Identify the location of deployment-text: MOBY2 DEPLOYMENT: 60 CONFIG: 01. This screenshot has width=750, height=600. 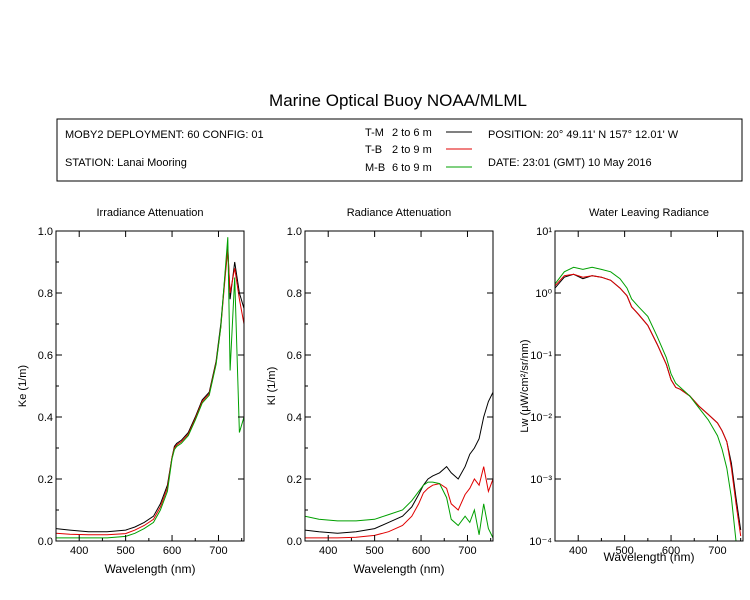
(164, 135).